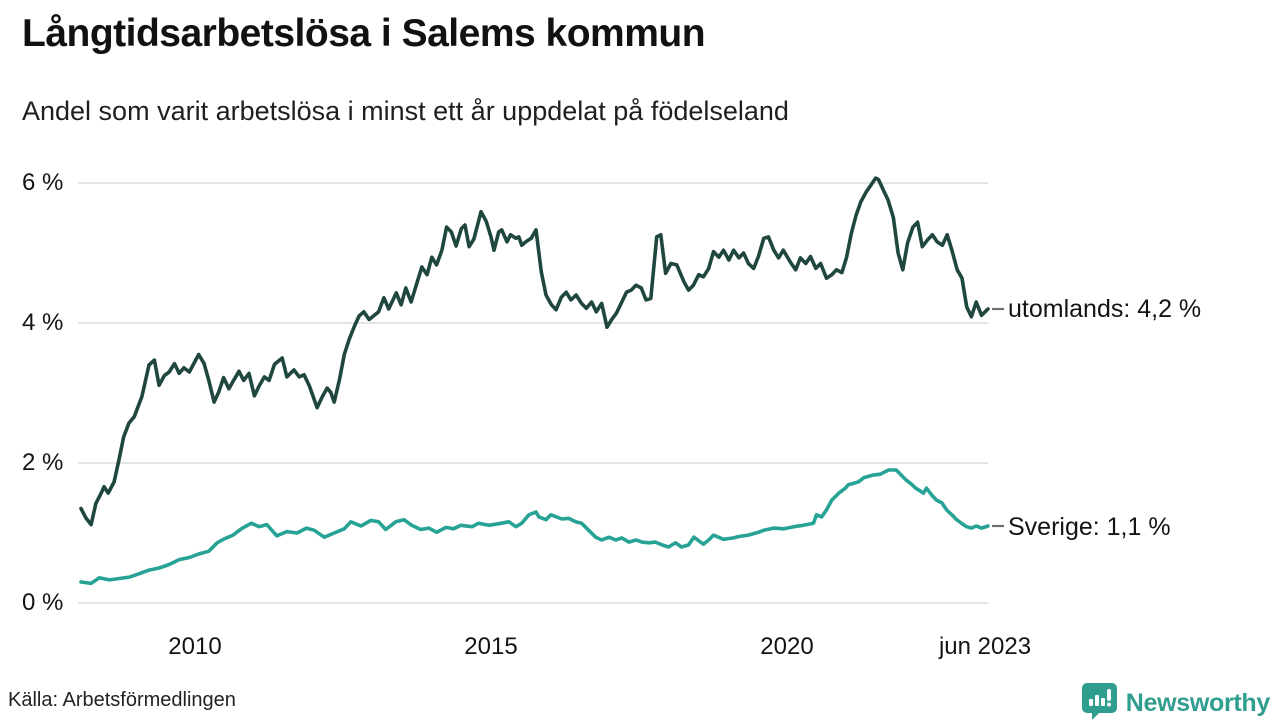  What do you see at coordinates (491, 646) in the screenshot?
I see `x-axis-tick-label: 2015` at bounding box center [491, 646].